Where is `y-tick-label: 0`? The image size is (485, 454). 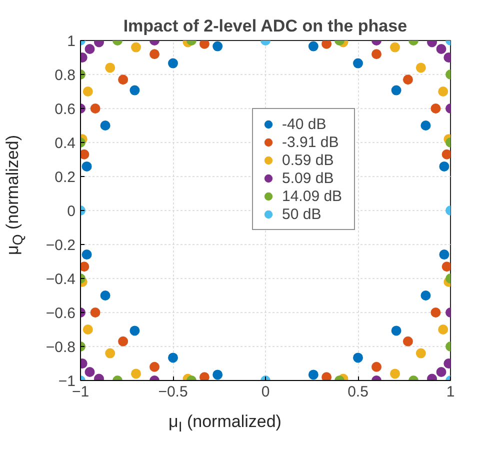 y-tick-label: 0 is located at coordinates (71, 211).